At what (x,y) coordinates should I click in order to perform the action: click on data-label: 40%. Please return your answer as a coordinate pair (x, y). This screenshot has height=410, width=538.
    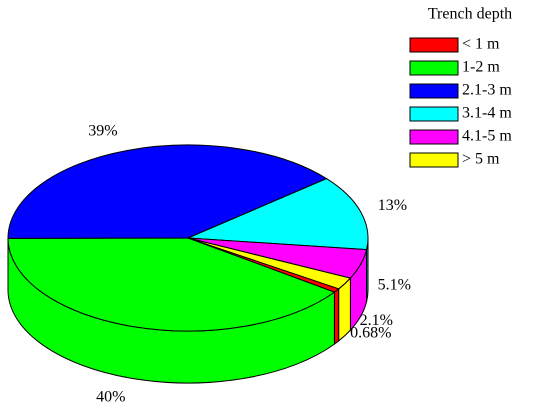
    Looking at the image, I should click on (110, 396).